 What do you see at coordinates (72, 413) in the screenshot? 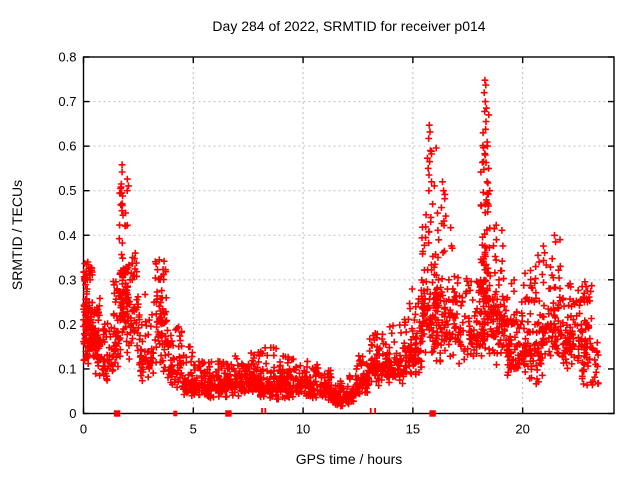
I see `y-tick-label: 0` at bounding box center [72, 413].